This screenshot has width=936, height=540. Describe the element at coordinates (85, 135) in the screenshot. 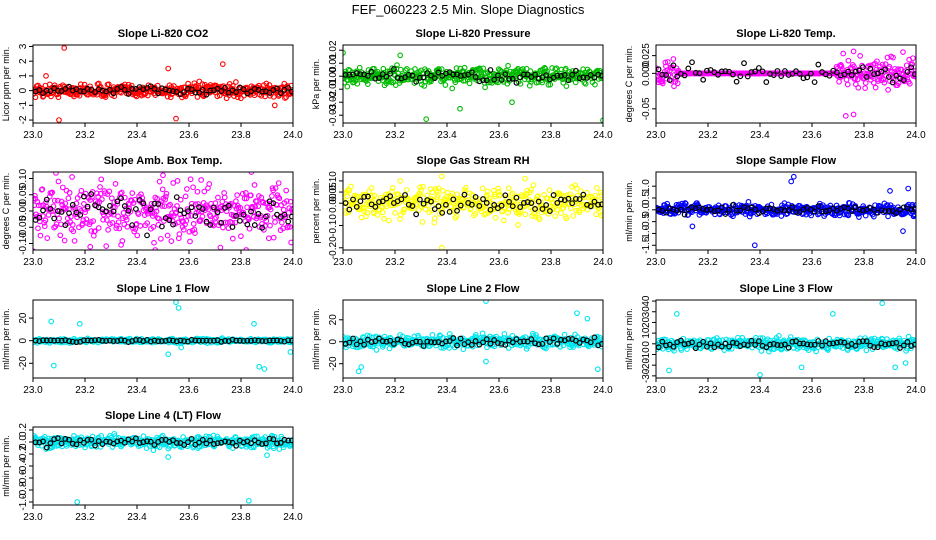

I see `x-tick-label: 23.2` at that location.